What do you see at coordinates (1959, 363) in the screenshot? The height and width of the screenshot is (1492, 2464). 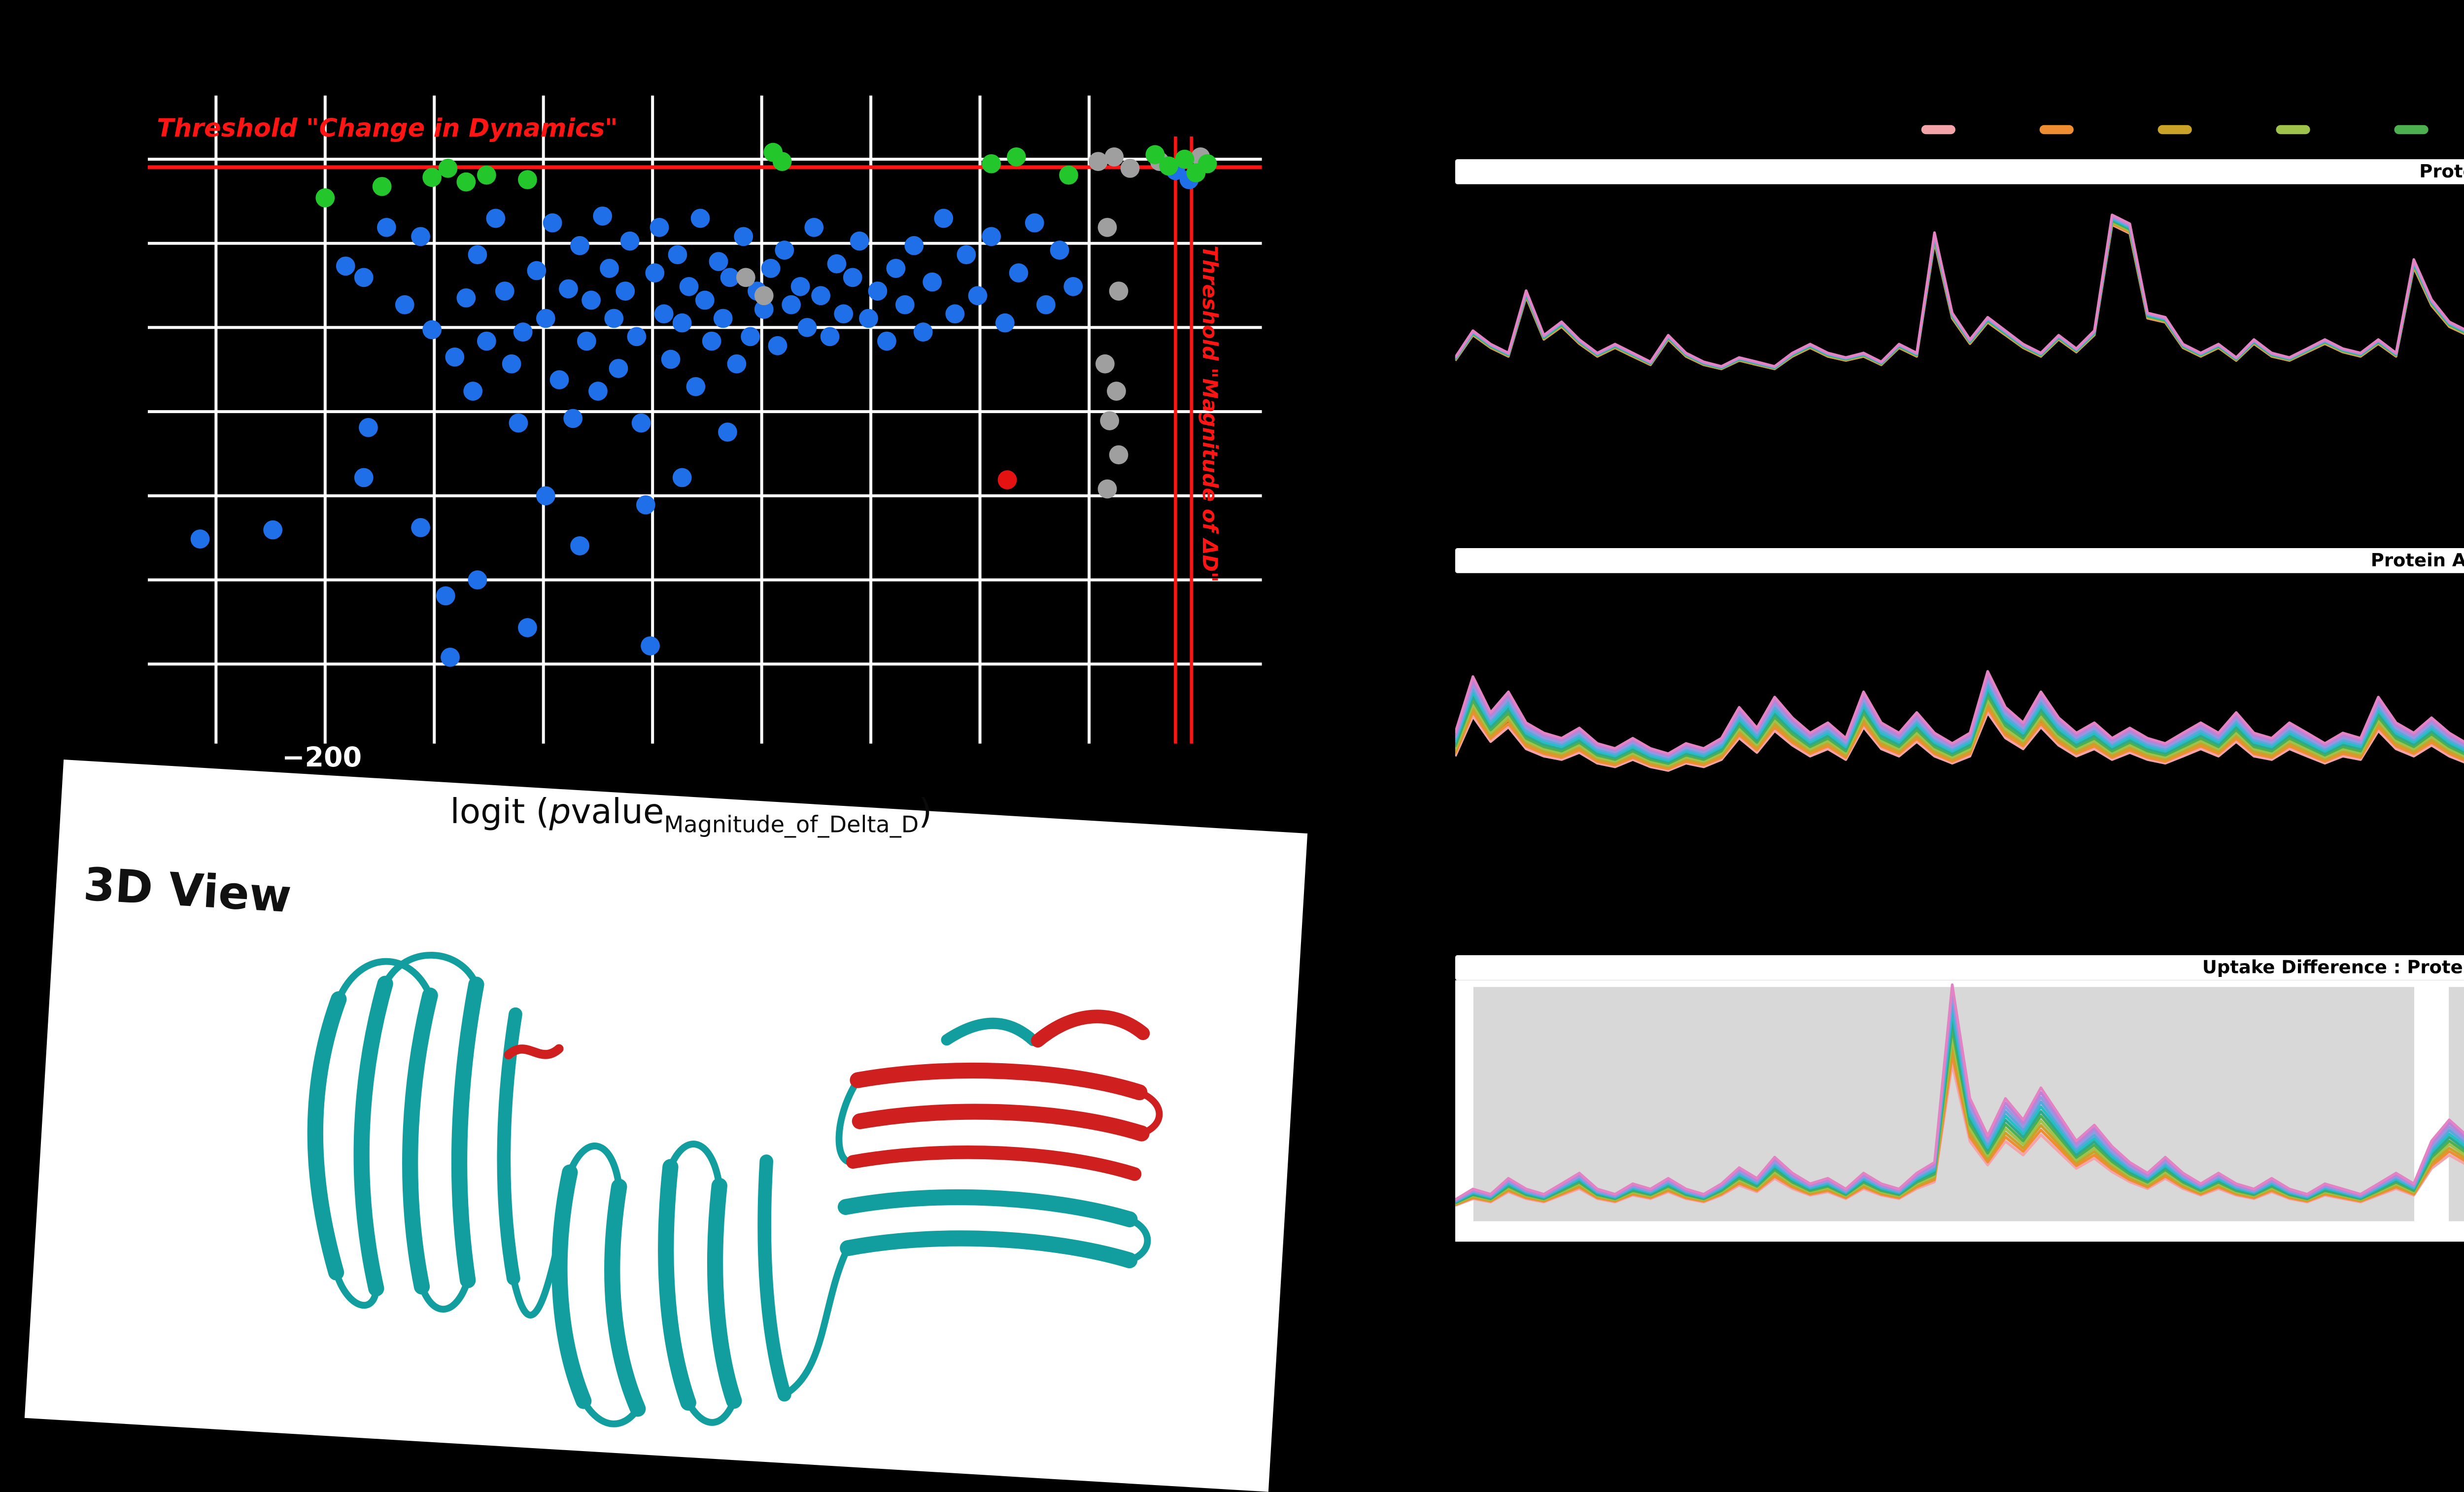 I see `uptake-plot-protein-a` at bounding box center [1959, 363].